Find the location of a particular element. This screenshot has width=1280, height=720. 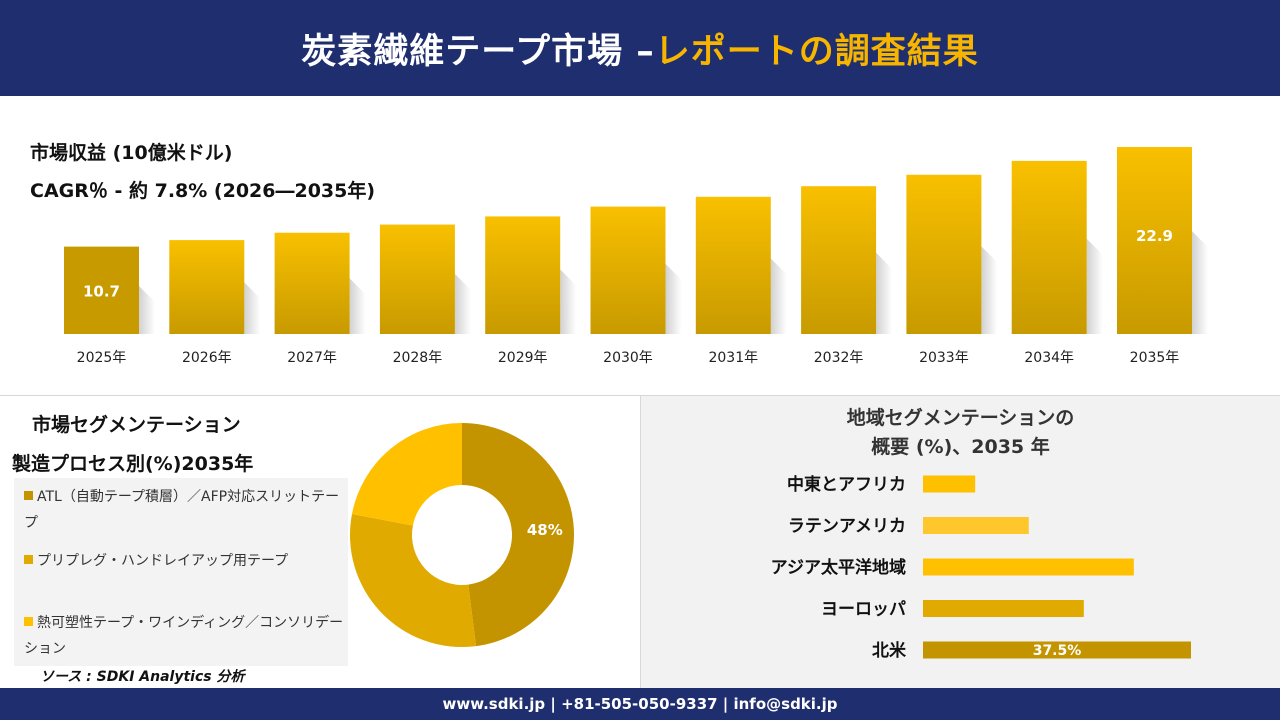

header-bar is located at coordinates (640, 48).